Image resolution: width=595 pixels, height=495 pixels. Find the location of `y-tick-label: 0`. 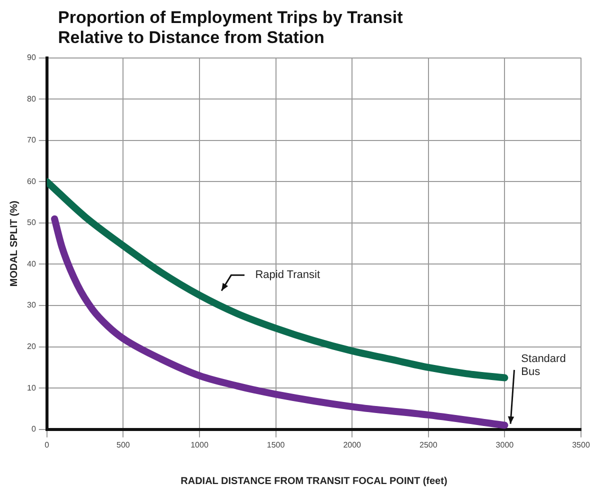

y-tick-label: 0 is located at coordinates (33, 429).